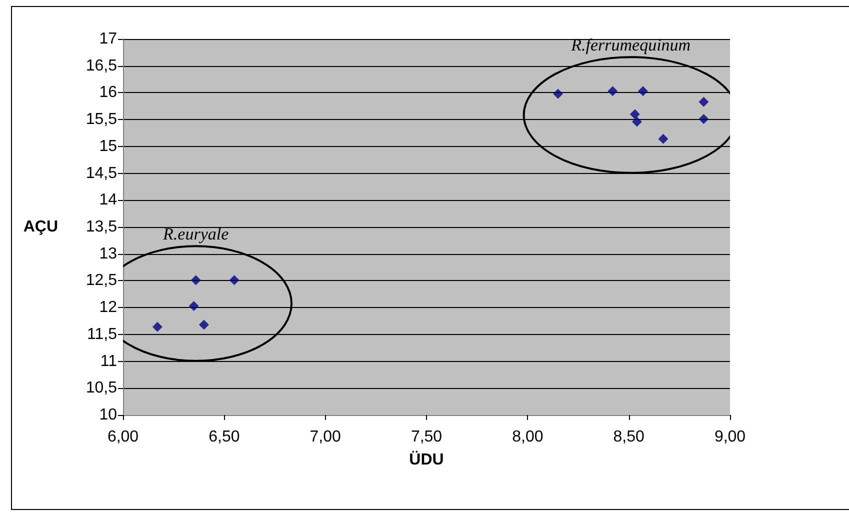 The image size is (849, 520). What do you see at coordinates (102, 281) in the screenshot?
I see `y-tick-label: 12,5` at bounding box center [102, 281].